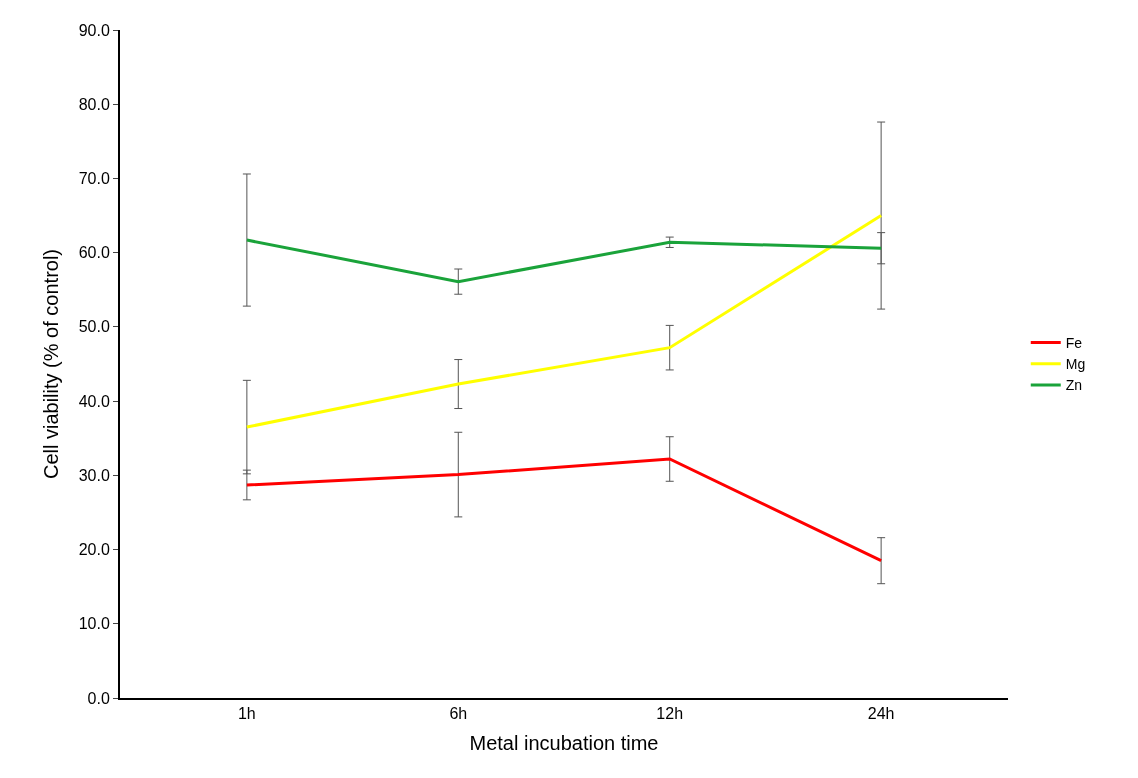 This screenshot has width=1138, height=778. What do you see at coordinates (670, 714) in the screenshot?
I see `x-tick-label: 12h` at bounding box center [670, 714].